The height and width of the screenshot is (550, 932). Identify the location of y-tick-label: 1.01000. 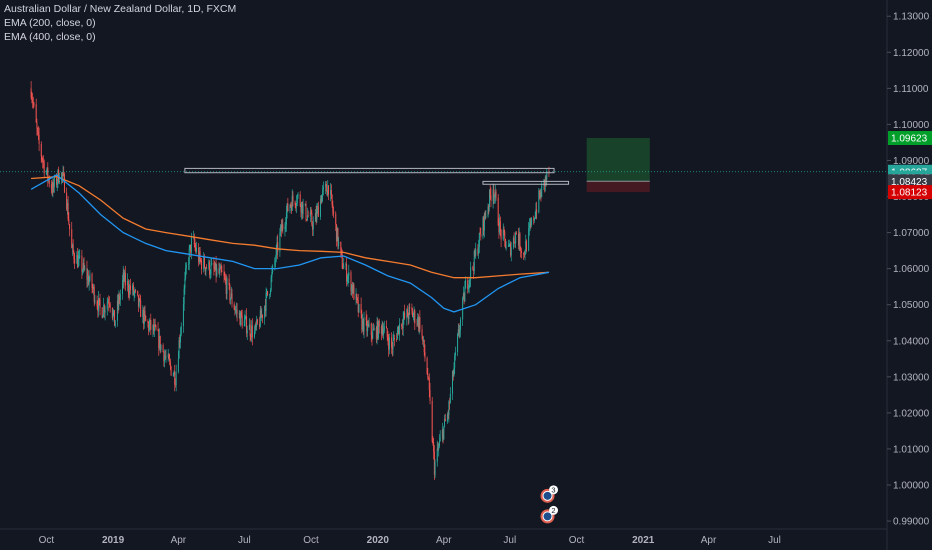
(911, 449).